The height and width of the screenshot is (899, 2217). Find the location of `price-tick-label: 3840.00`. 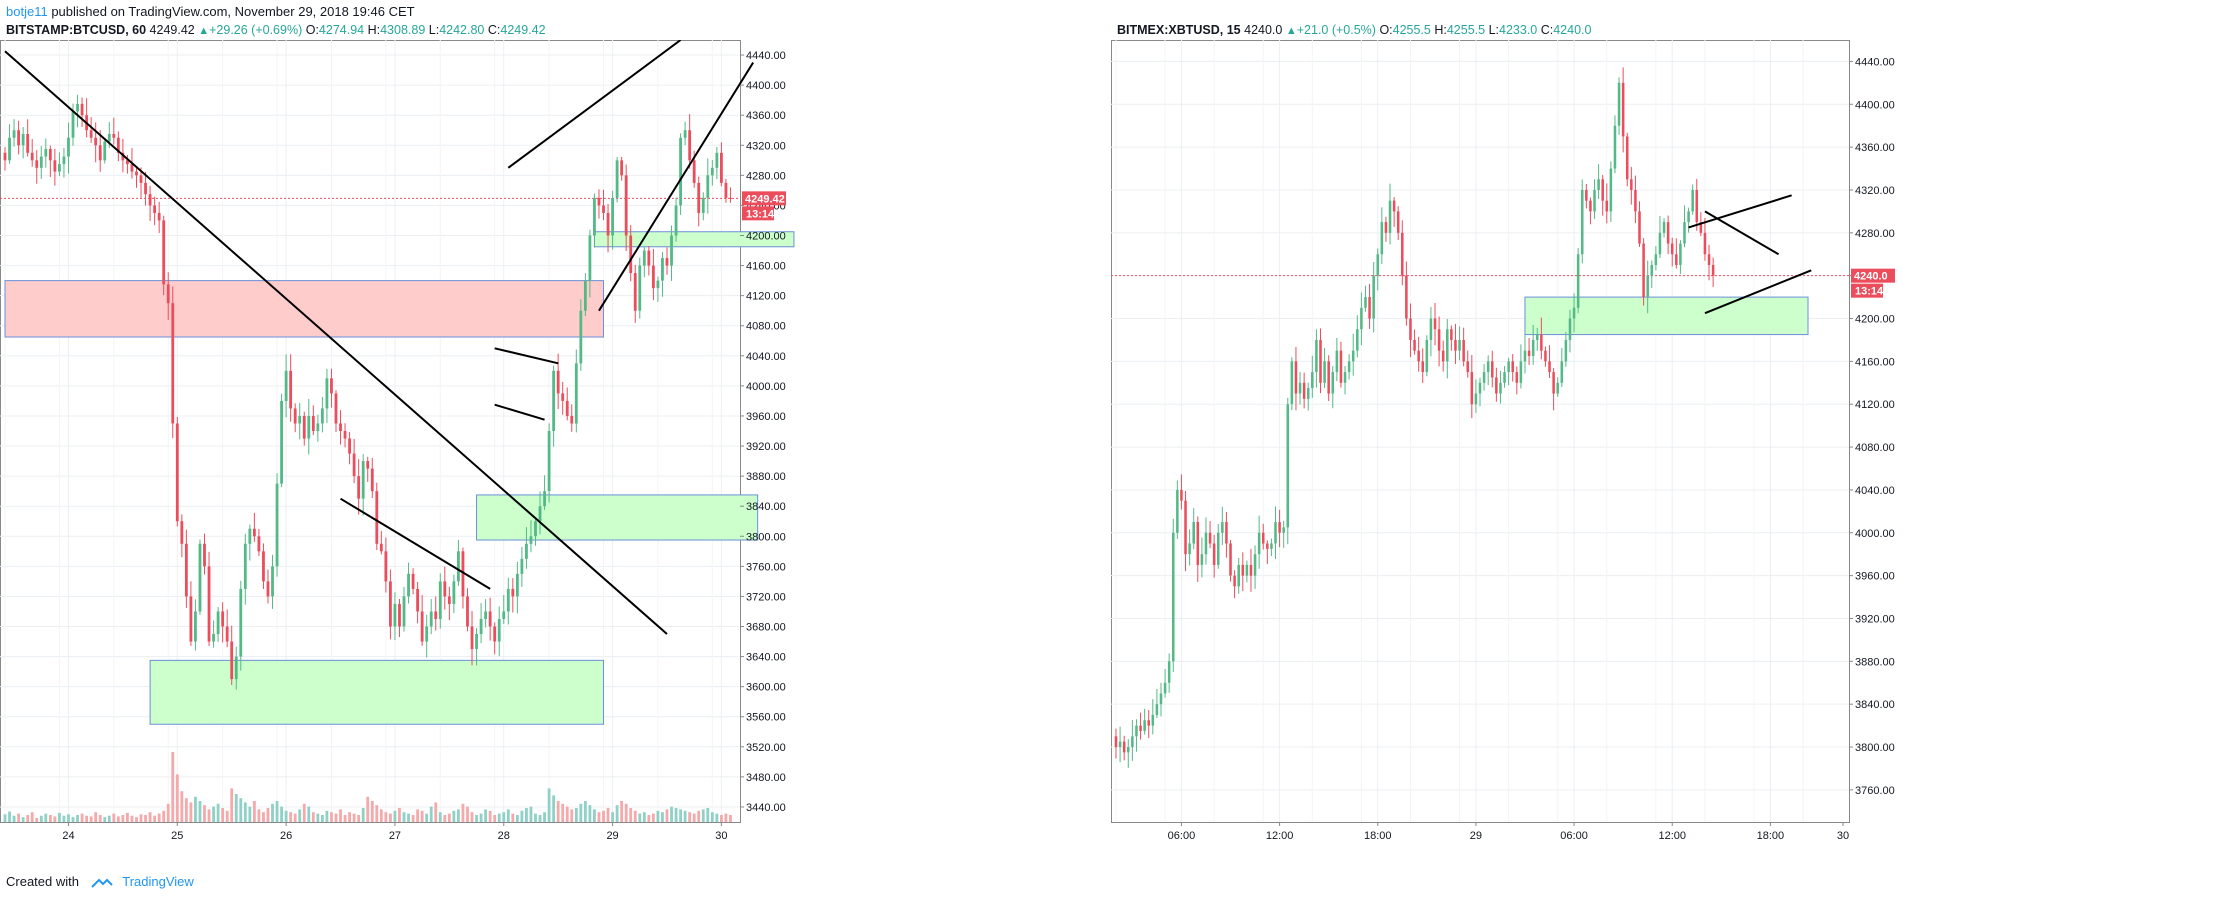

price-tick-label: 3840.00 is located at coordinates (766, 507).